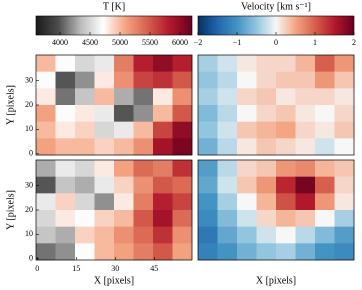 The image size is (362, 290). I want to click on colorbar-tick-label: −2, so click(198, 42).